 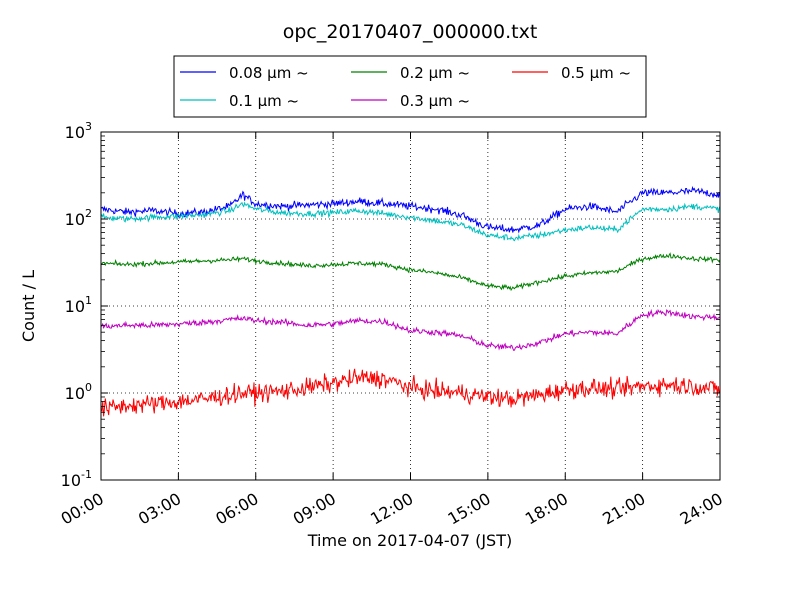 I want to click on y-tick-label: 10¹, so click(x=78, y=305).